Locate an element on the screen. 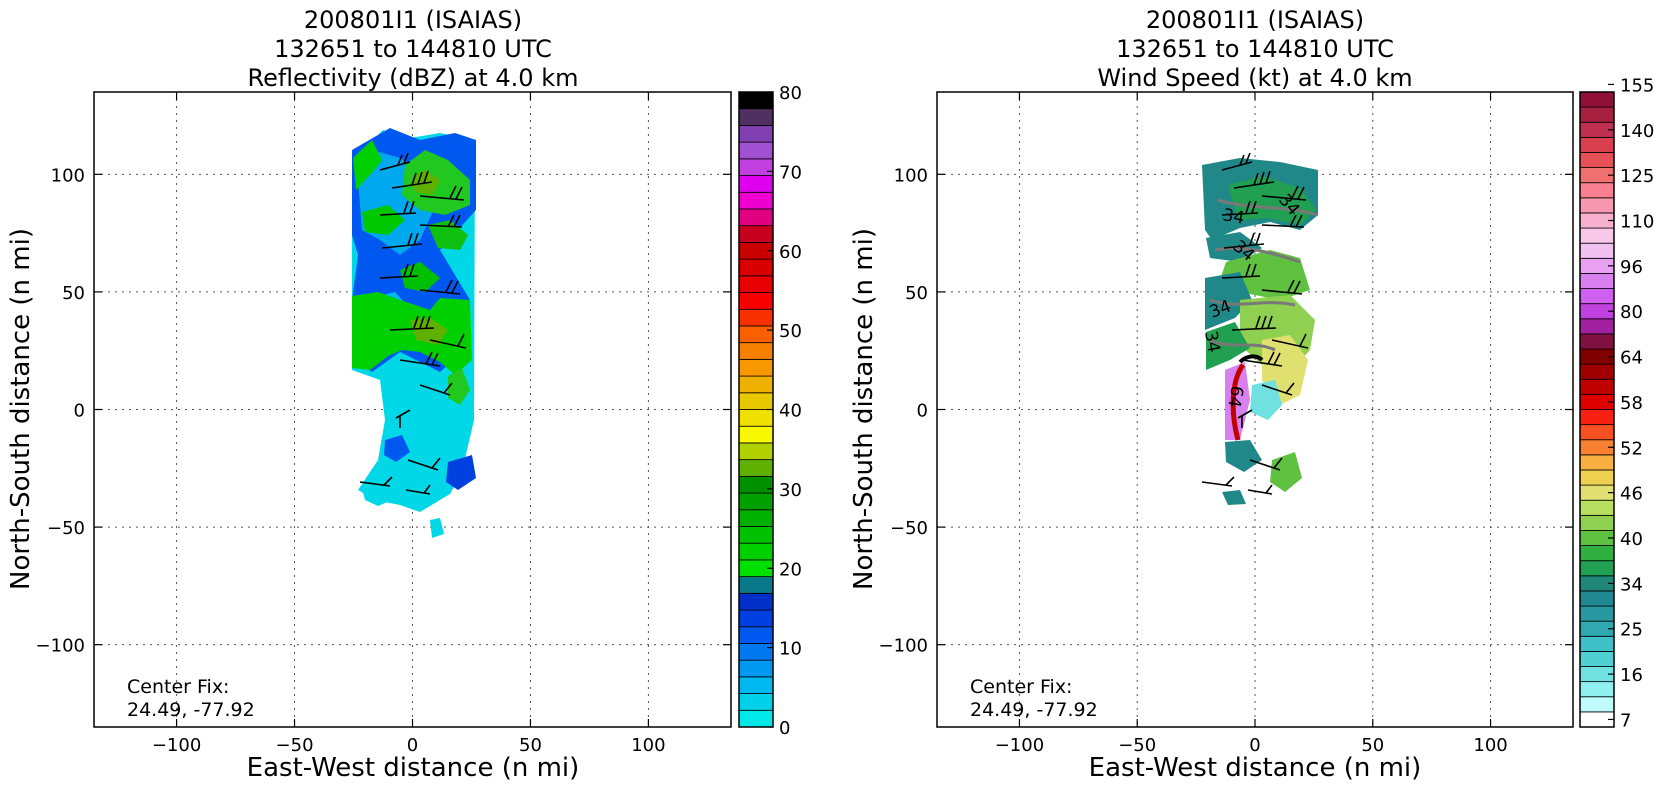  center-fix-label: Center Fix: is located at coordinates (1021, 687).